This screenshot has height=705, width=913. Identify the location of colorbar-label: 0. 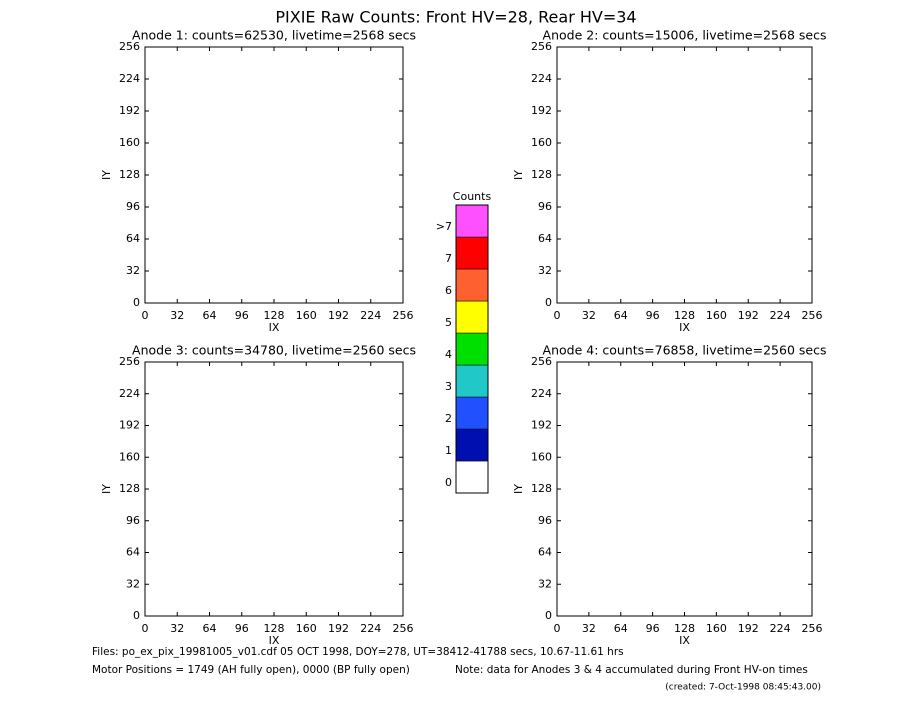
(448, 482).